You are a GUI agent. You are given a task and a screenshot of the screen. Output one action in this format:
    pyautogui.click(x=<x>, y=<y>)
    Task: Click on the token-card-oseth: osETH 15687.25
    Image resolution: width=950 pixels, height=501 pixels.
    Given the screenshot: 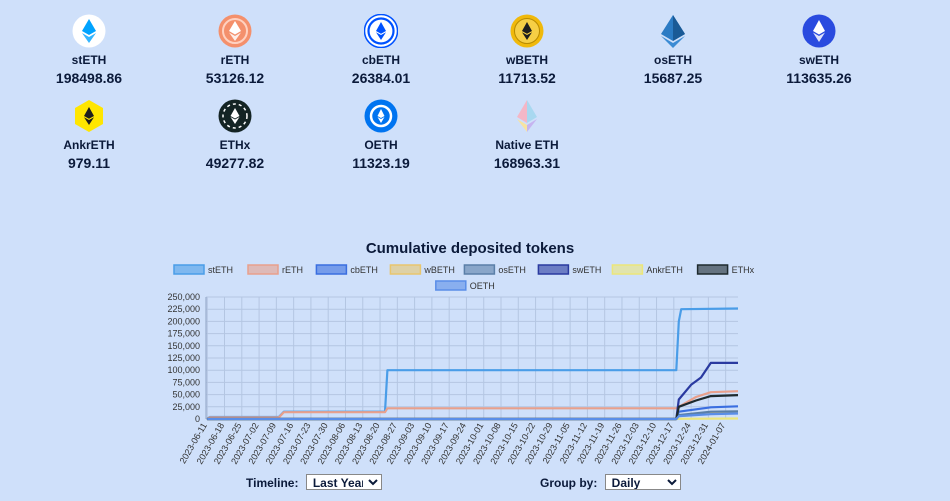 What is the action you would take?
    pyautogui.click(x=673, y=50)
    